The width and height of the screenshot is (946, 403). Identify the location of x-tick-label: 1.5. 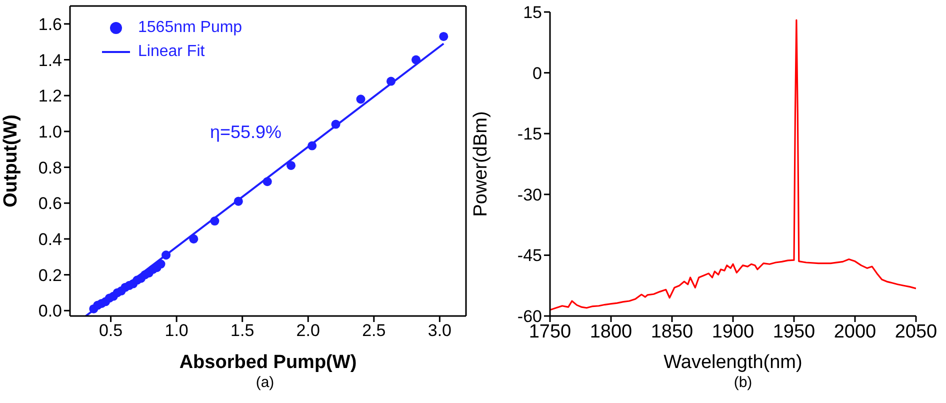
(242, 330).